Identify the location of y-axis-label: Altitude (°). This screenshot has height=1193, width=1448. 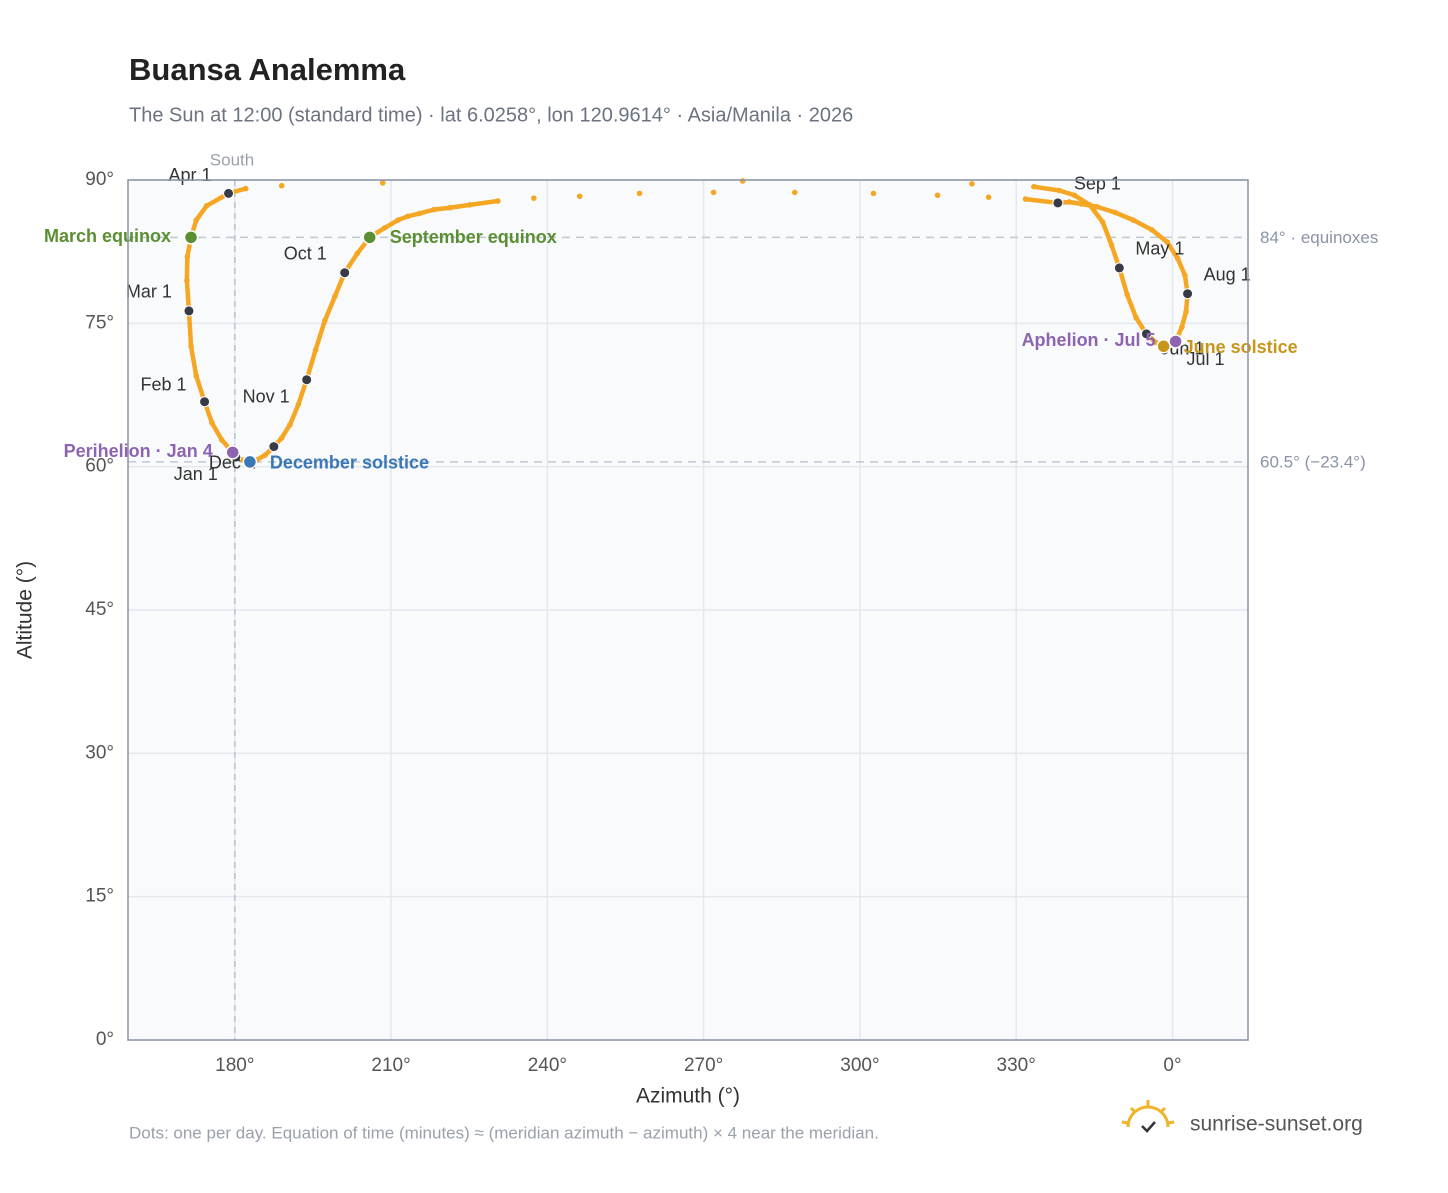
(25, 610).